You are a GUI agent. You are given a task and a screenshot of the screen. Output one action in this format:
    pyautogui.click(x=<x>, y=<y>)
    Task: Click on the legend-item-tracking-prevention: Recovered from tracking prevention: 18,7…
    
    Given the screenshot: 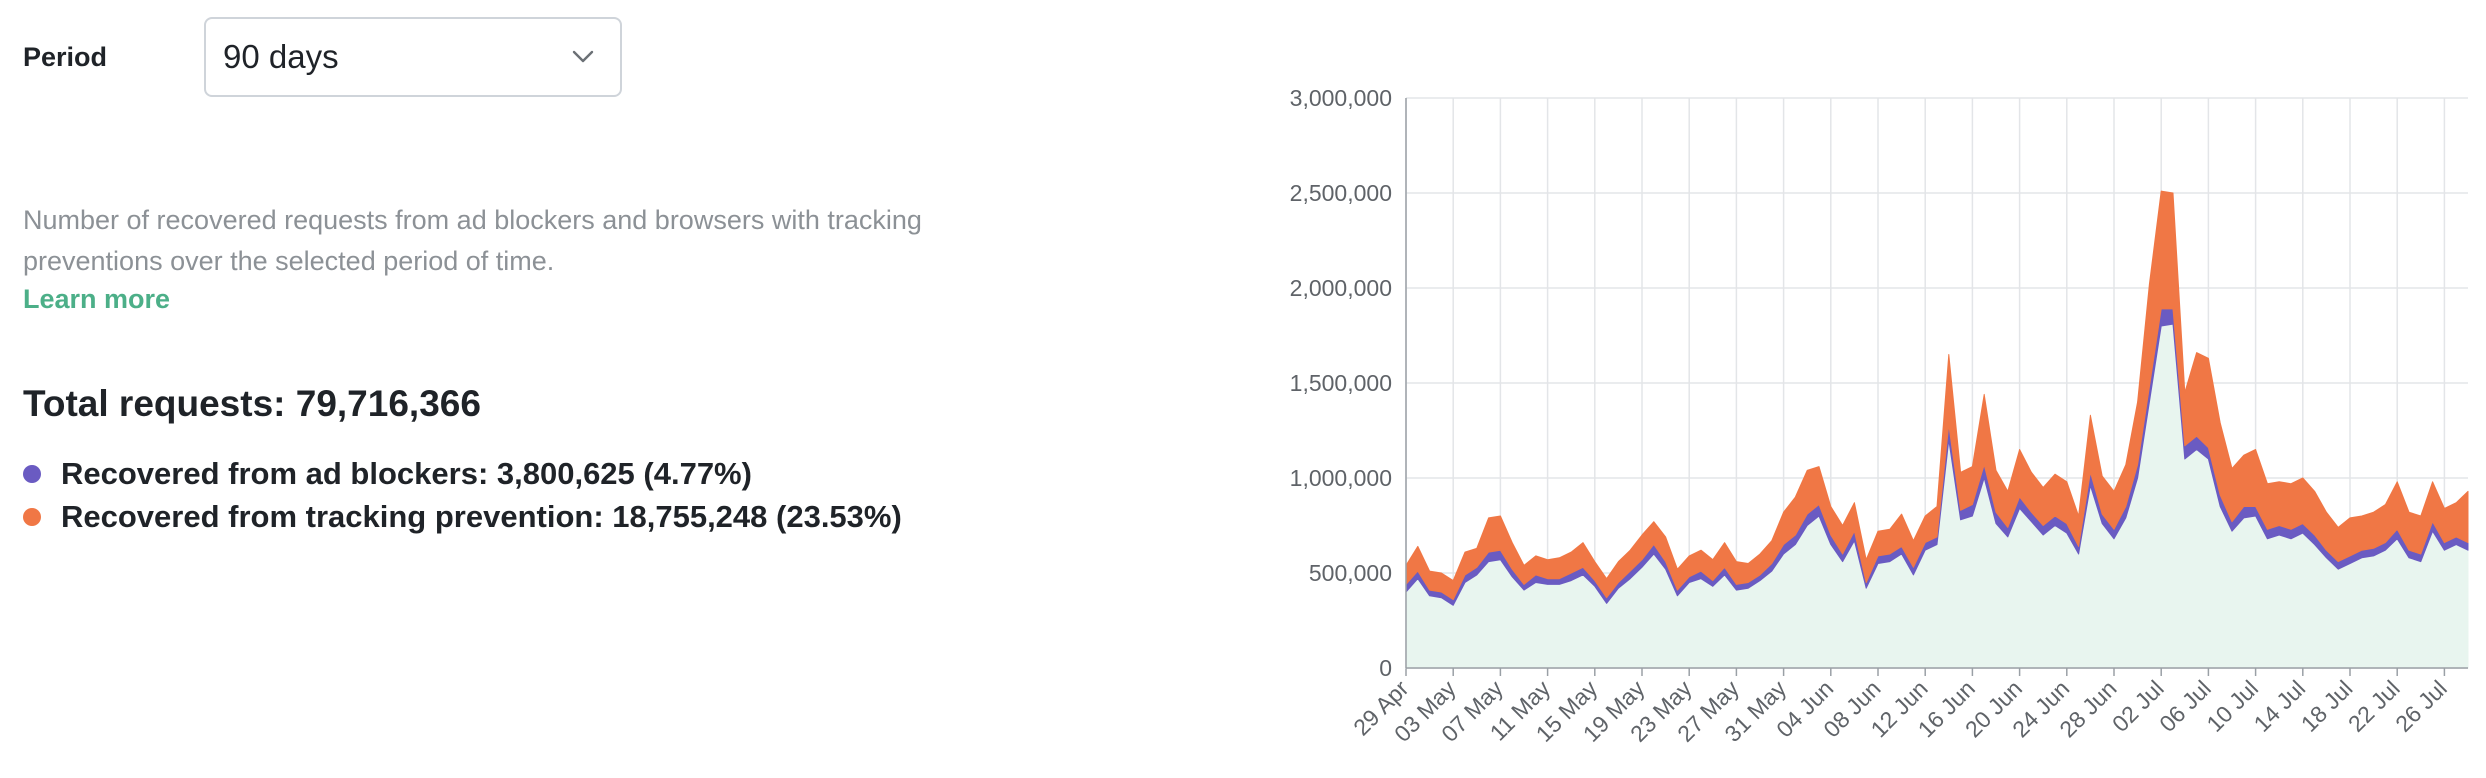 What is the action you would take?
    pyautogui.click(x=462, y=517)
    